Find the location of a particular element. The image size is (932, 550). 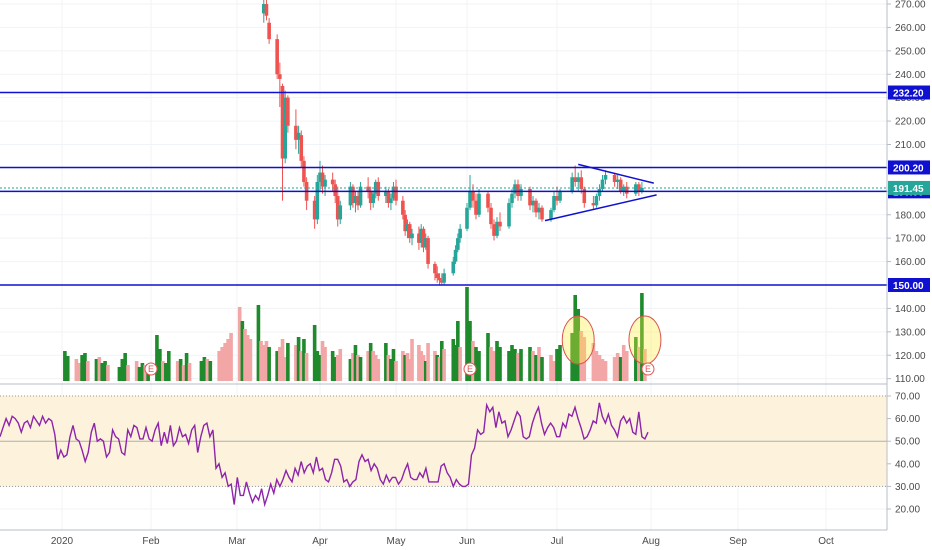

x-tick-label: Jul is located at coordinates (557, 541).